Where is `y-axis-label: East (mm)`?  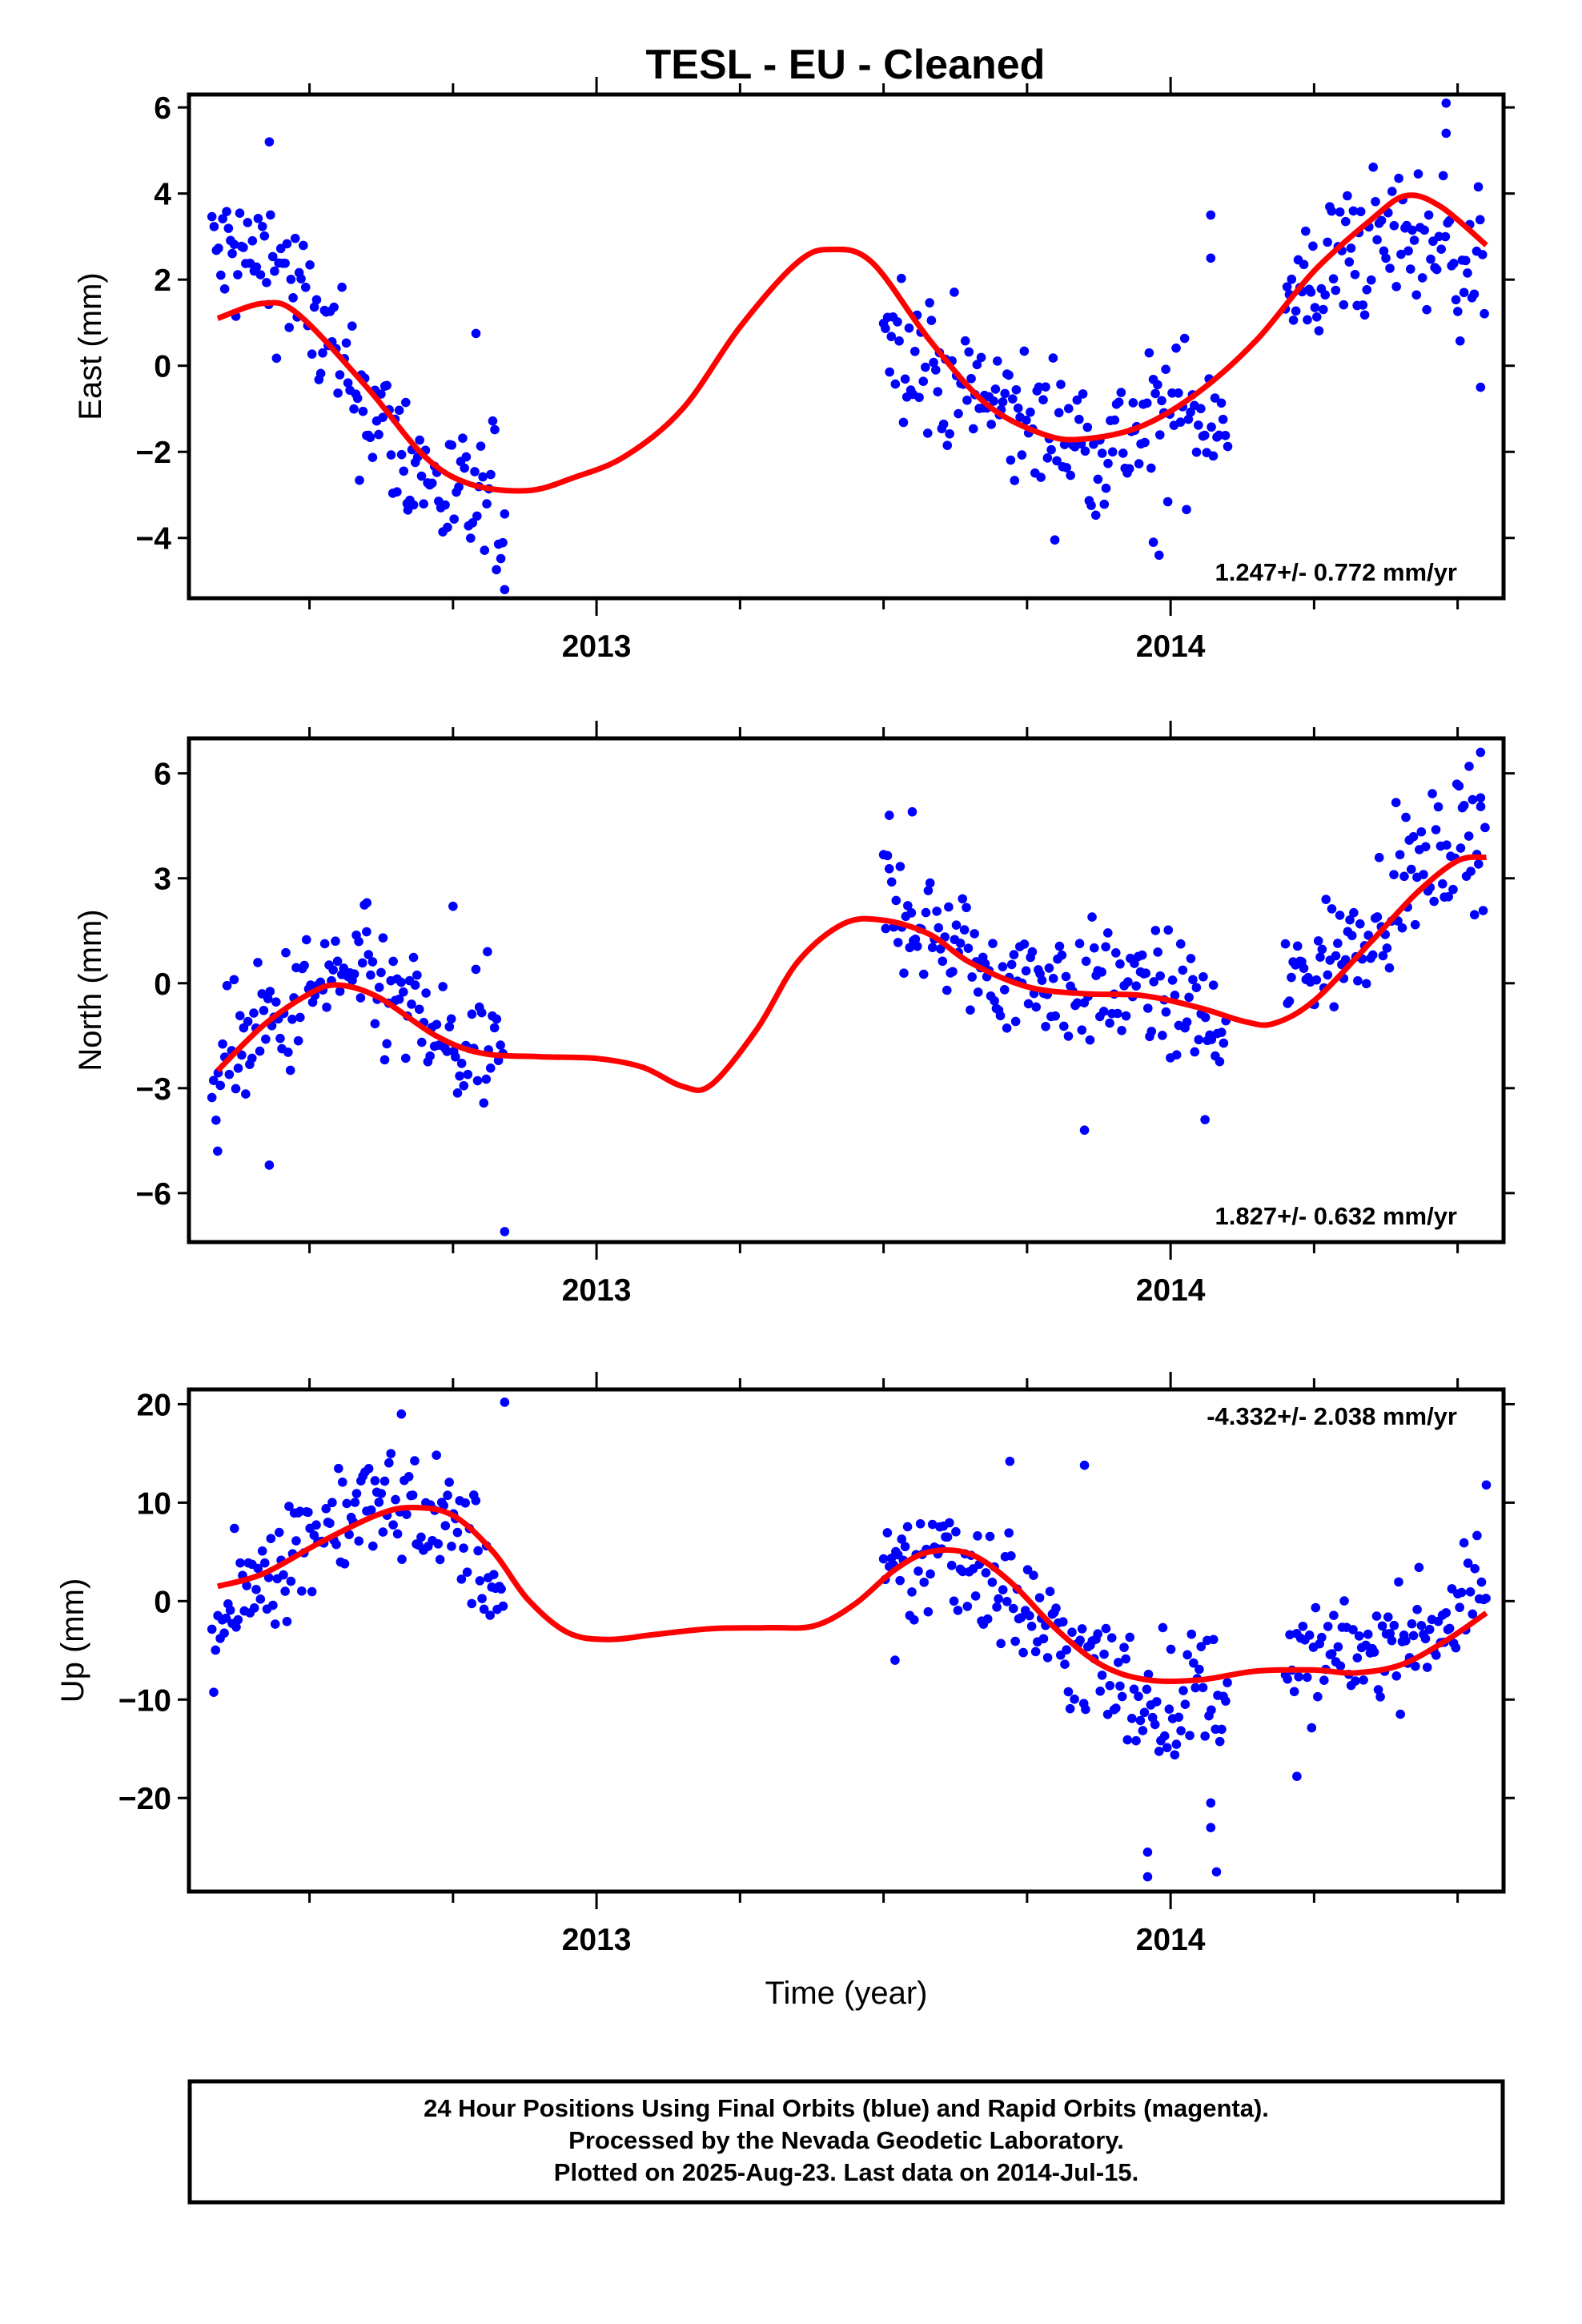 y-axis-label: East (mm) is located at coordinates (91, 346).